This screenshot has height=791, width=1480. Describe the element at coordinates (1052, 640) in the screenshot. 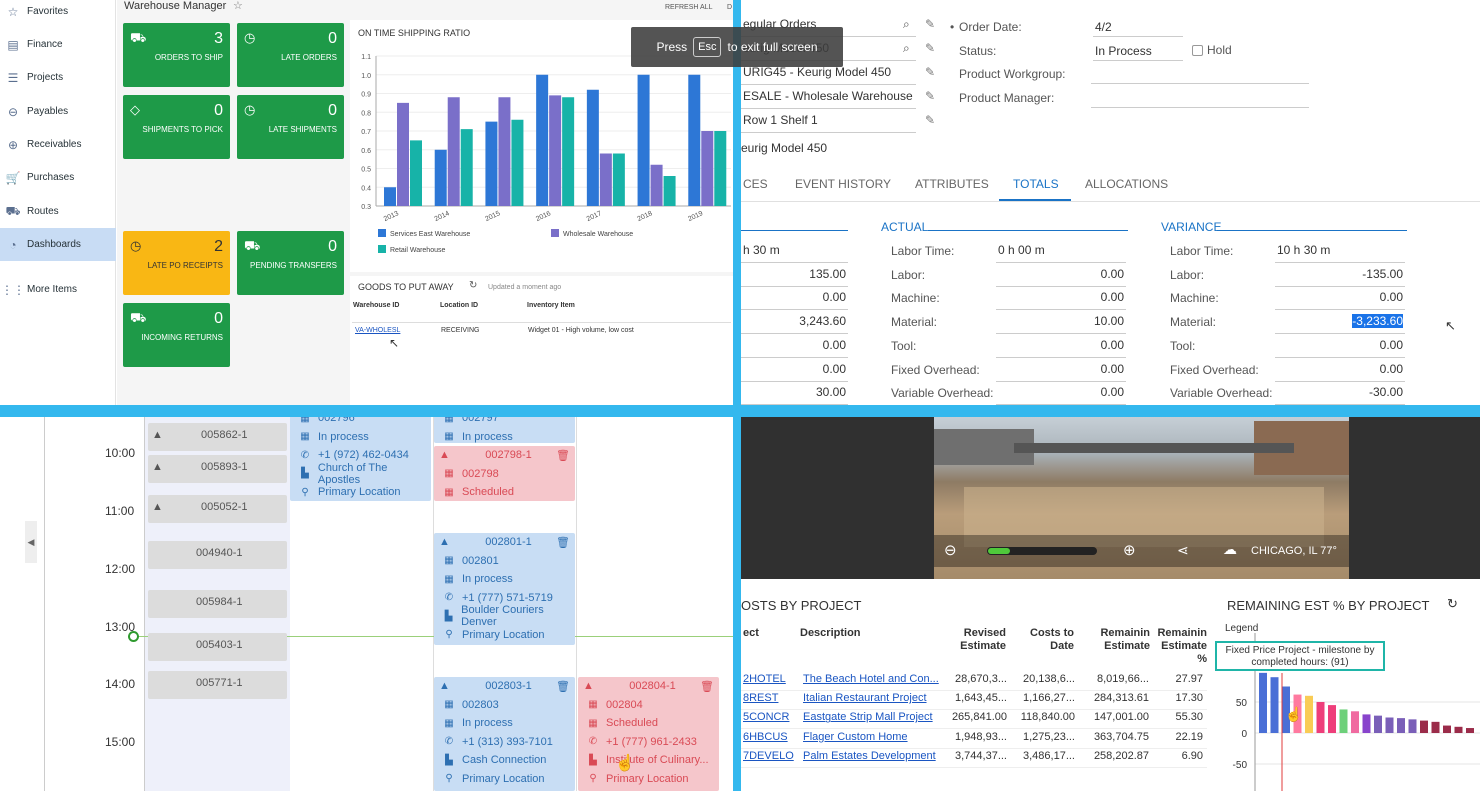

I see `costs-header-costs: Costs to Date` at that location.